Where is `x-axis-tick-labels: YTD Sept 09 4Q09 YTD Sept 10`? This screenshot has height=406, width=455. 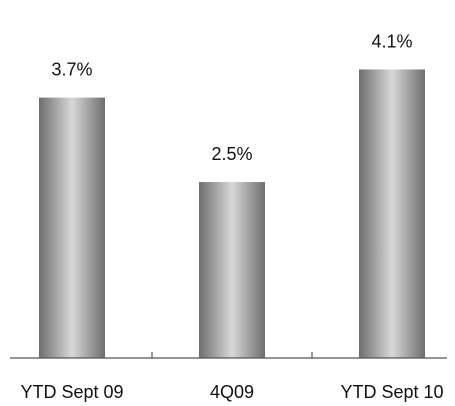 x-axis-tick-labels: YTD Sept 09 4Q09 YTD Sept 10 is located at coordinates (231, 392).